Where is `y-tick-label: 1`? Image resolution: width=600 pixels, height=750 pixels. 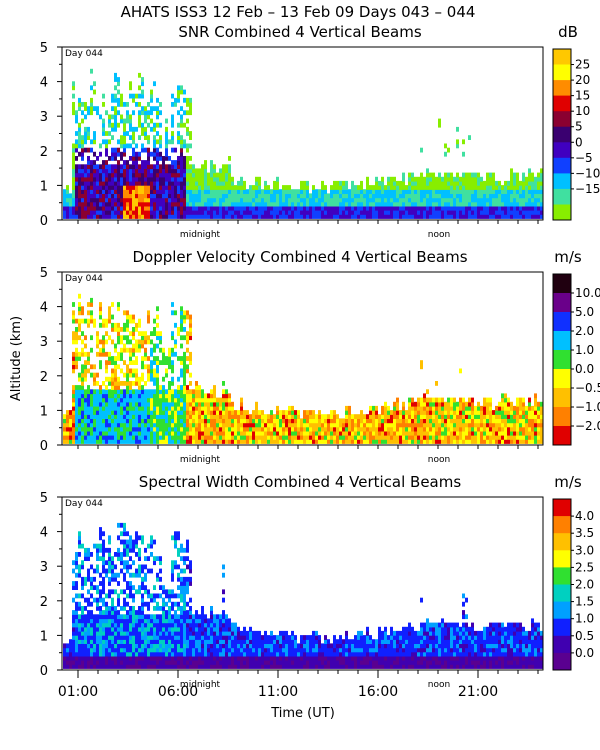
y-tick-label: 1 is located at coordinates (44, 186).